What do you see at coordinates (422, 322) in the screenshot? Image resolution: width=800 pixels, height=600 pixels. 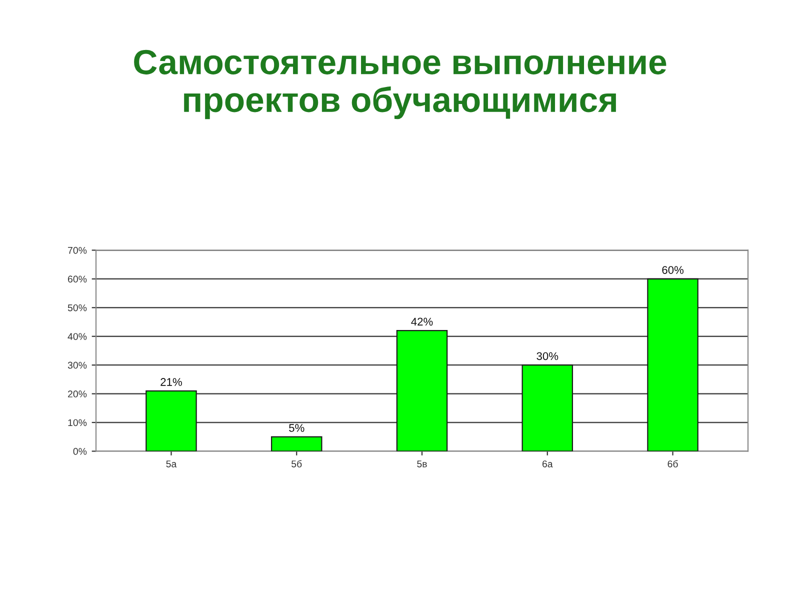 I see `data-label: 42%` at bounding box center [422, 322].